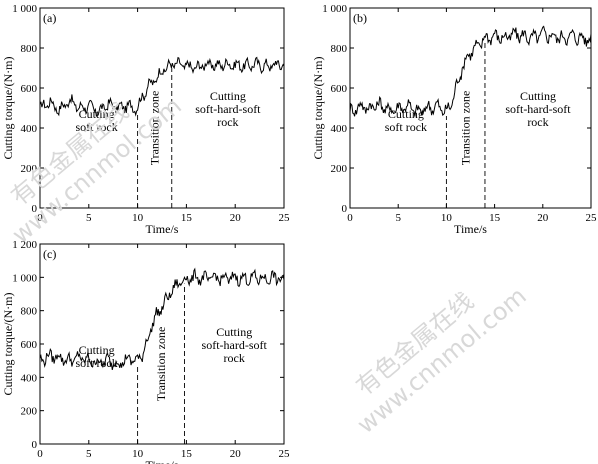  I want to click on y-tick-label: 1 200, so click(24, 245).